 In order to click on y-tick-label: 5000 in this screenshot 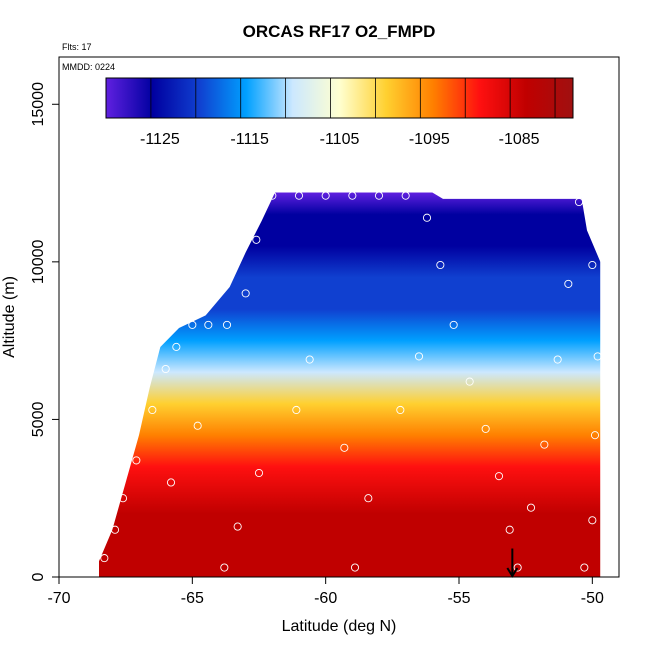, I will do `click(38, 420)`.